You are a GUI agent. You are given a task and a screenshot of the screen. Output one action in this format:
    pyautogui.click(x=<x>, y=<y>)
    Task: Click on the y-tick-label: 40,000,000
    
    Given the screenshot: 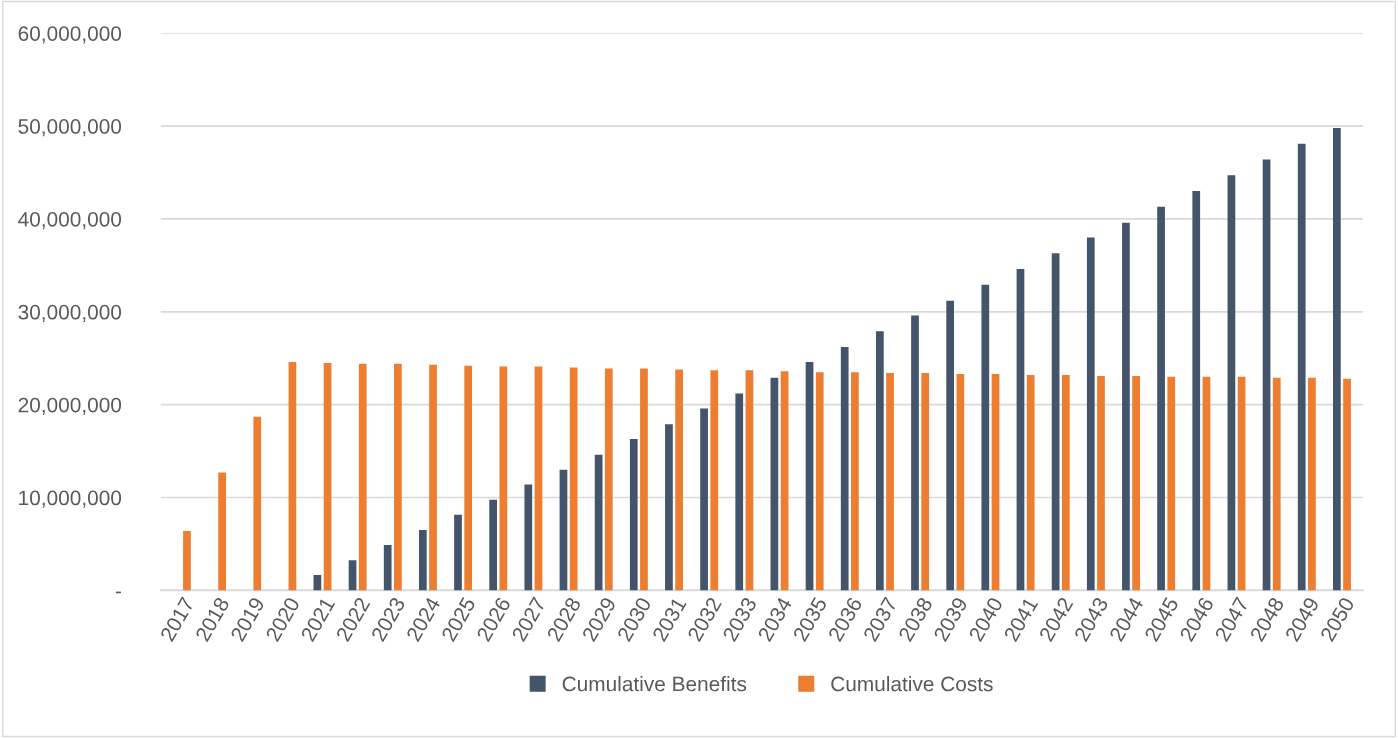 What is the action you would take?
    pyautogui.click(x=70, y=220)
    